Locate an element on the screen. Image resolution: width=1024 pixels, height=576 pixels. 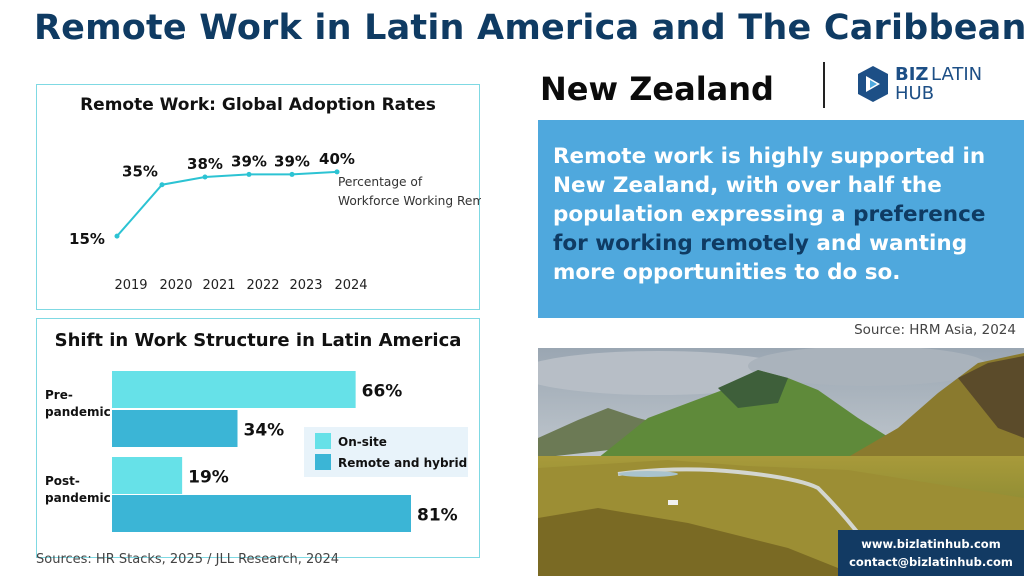
bar-value-label: 81% is located at coordinates (437, 516).